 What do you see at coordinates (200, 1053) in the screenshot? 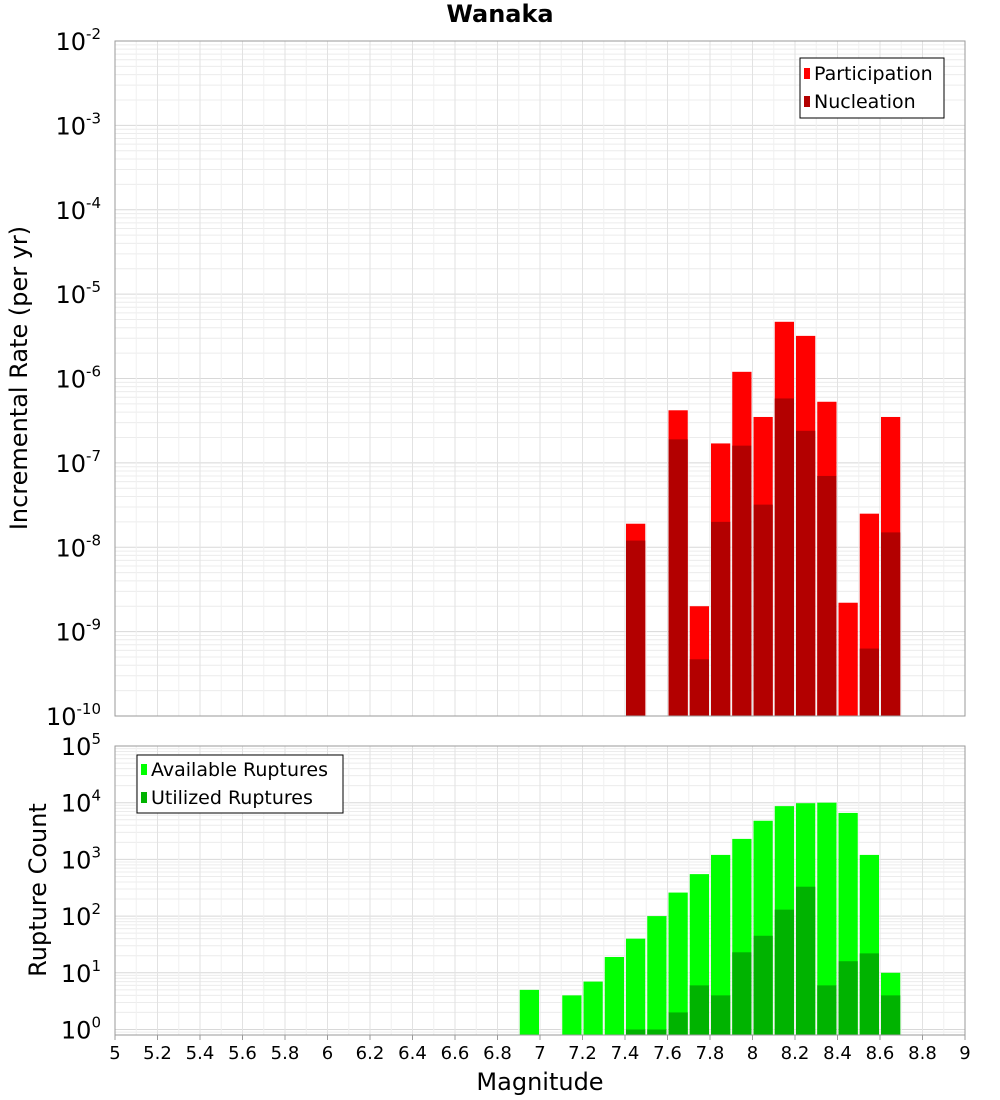
I see `x-tick-label: 5.4` at bounding box center [200, 1053].